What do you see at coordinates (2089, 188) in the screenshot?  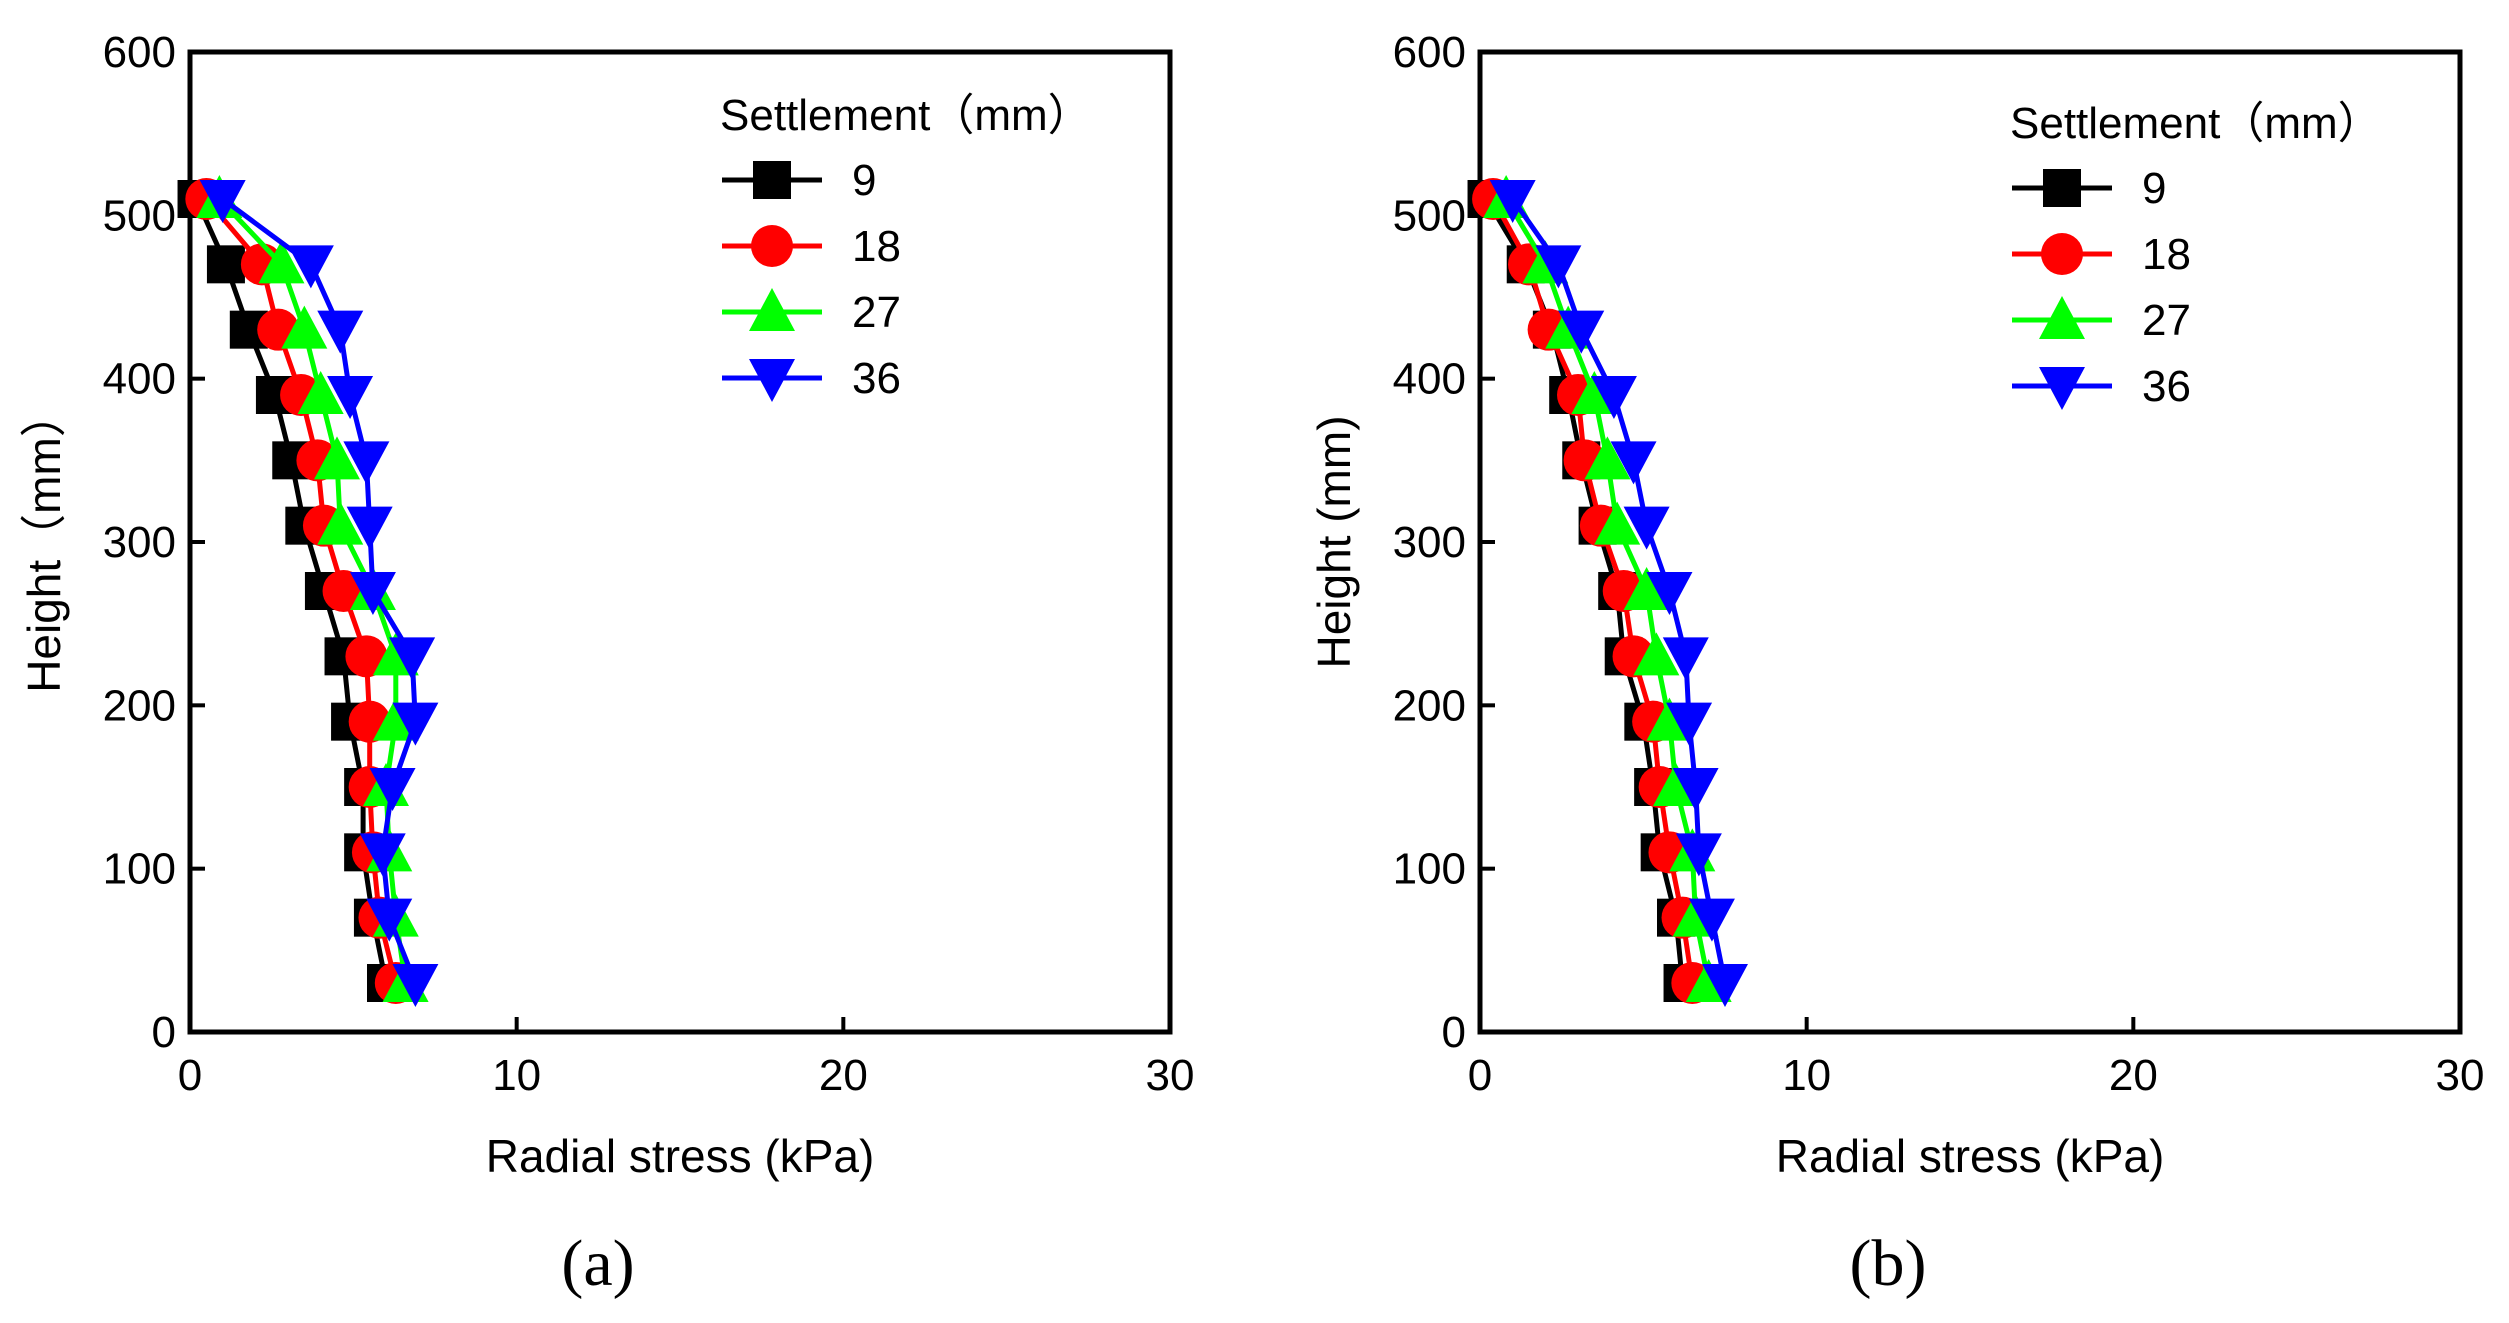 I see `legend-item-9: 9` at bounding box center [2089, 188].